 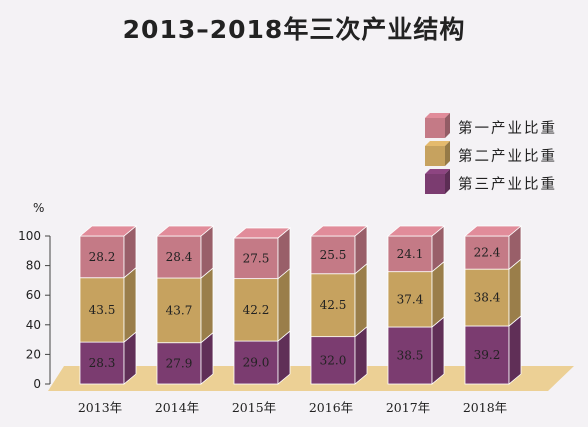 What do you see at coordinates (507, 128) in the screenshot?
I see `legend-label: 第一产业比重` at bounding box center [507, 128].